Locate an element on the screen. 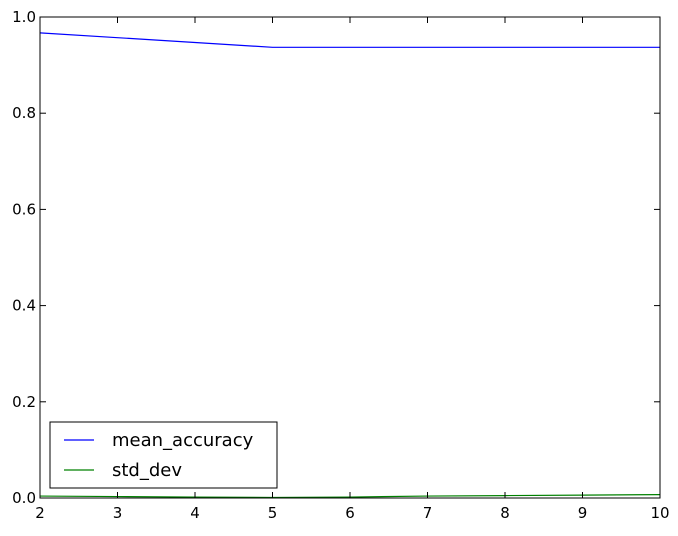  series-line-mean-accuracy is located at coordinates (349, 40).